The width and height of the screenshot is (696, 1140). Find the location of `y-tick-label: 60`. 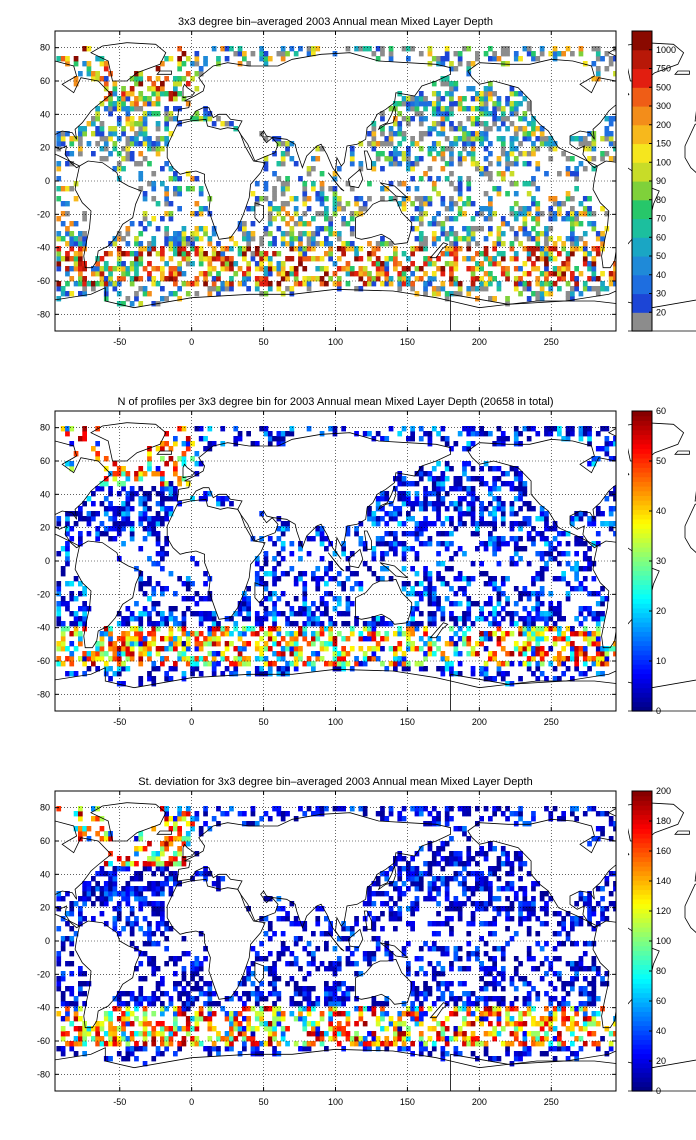

y-tick-label: 60 is located at coordinates (45, 81).